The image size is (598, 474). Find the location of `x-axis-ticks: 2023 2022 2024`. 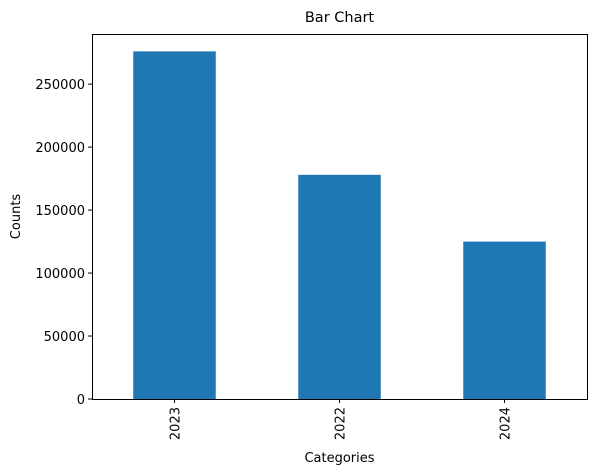

x-axis-ticks: 2023 2022 2024 is located at coordinates (341, 419).